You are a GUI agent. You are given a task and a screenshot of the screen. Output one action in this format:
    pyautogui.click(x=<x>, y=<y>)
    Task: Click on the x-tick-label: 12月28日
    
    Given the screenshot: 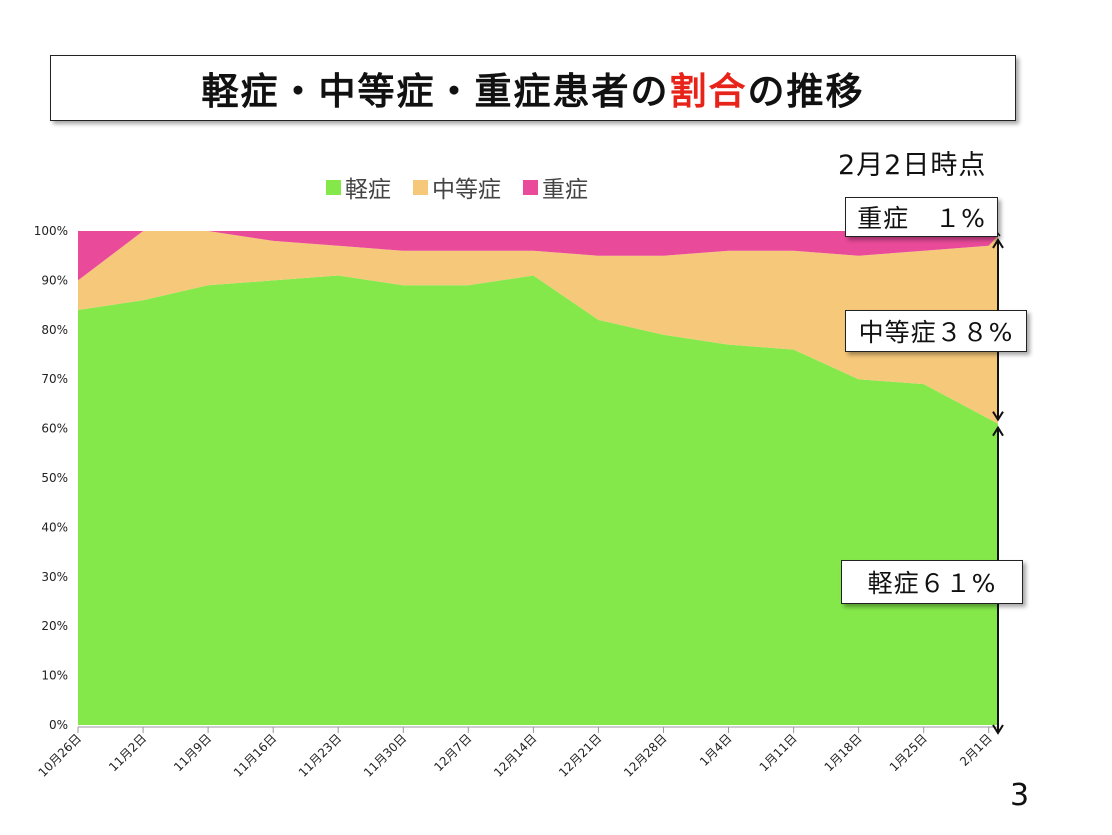 What is the action you would take?
    pyautogui.click(x=645, y=755)
    